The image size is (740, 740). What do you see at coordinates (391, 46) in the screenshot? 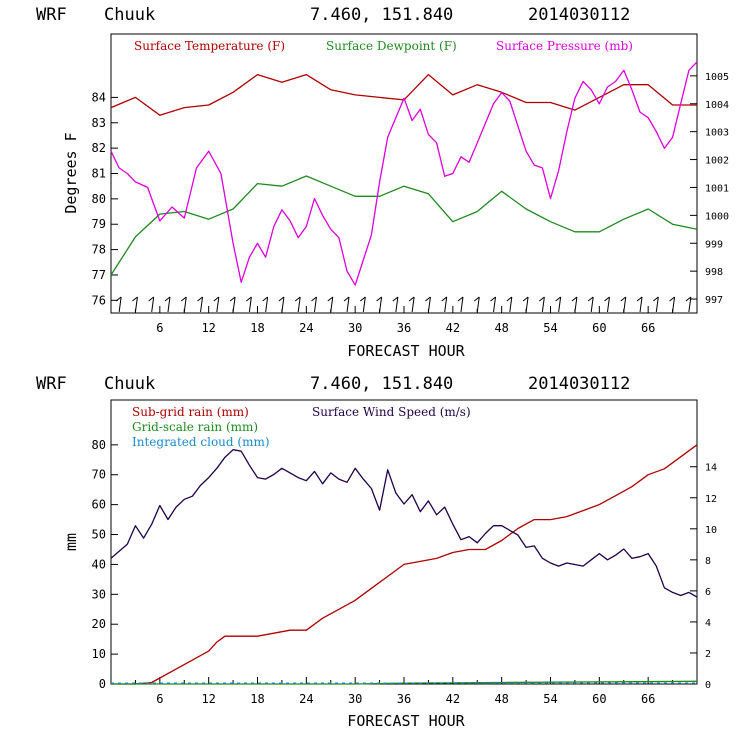
I see `legend-surface-dewpoint: Surface Dewpoint (F)` at bounding box center [391, 46].